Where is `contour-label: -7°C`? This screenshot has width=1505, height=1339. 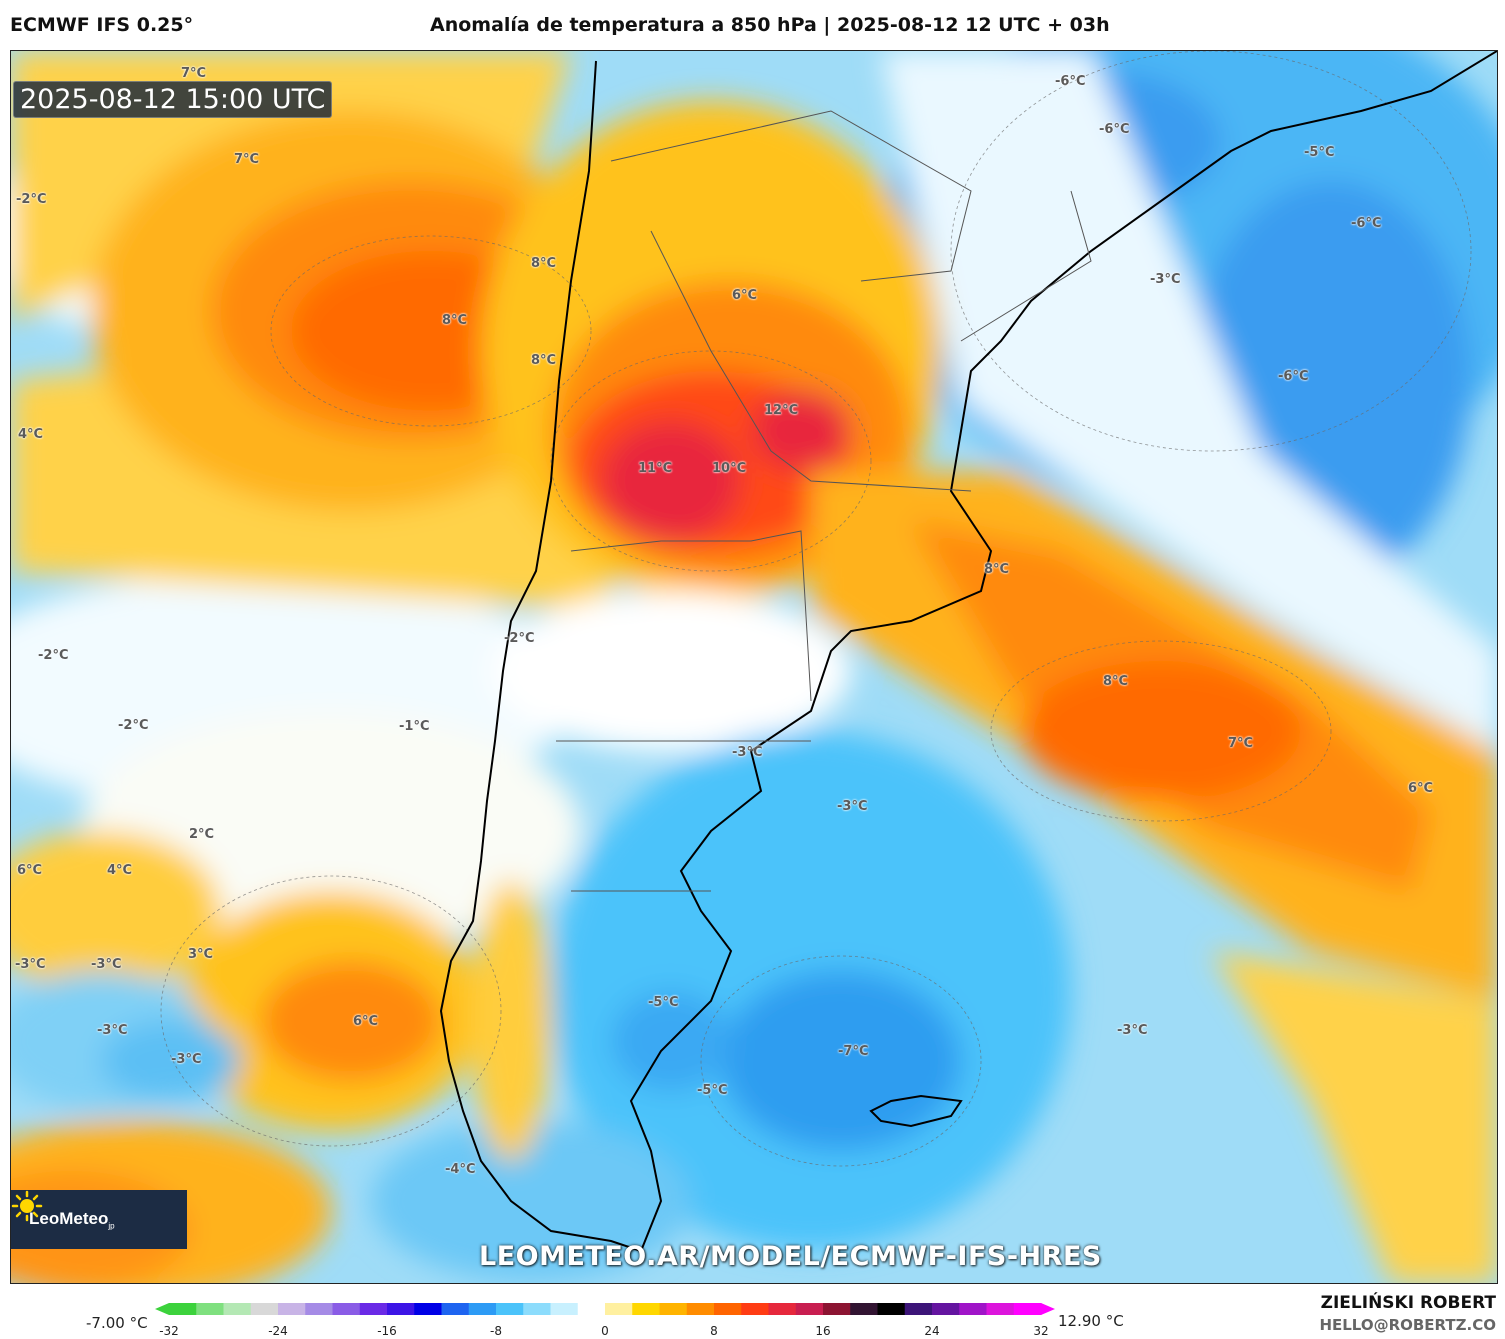 contour-label: -7°C is located at coordinates (853, 1051).